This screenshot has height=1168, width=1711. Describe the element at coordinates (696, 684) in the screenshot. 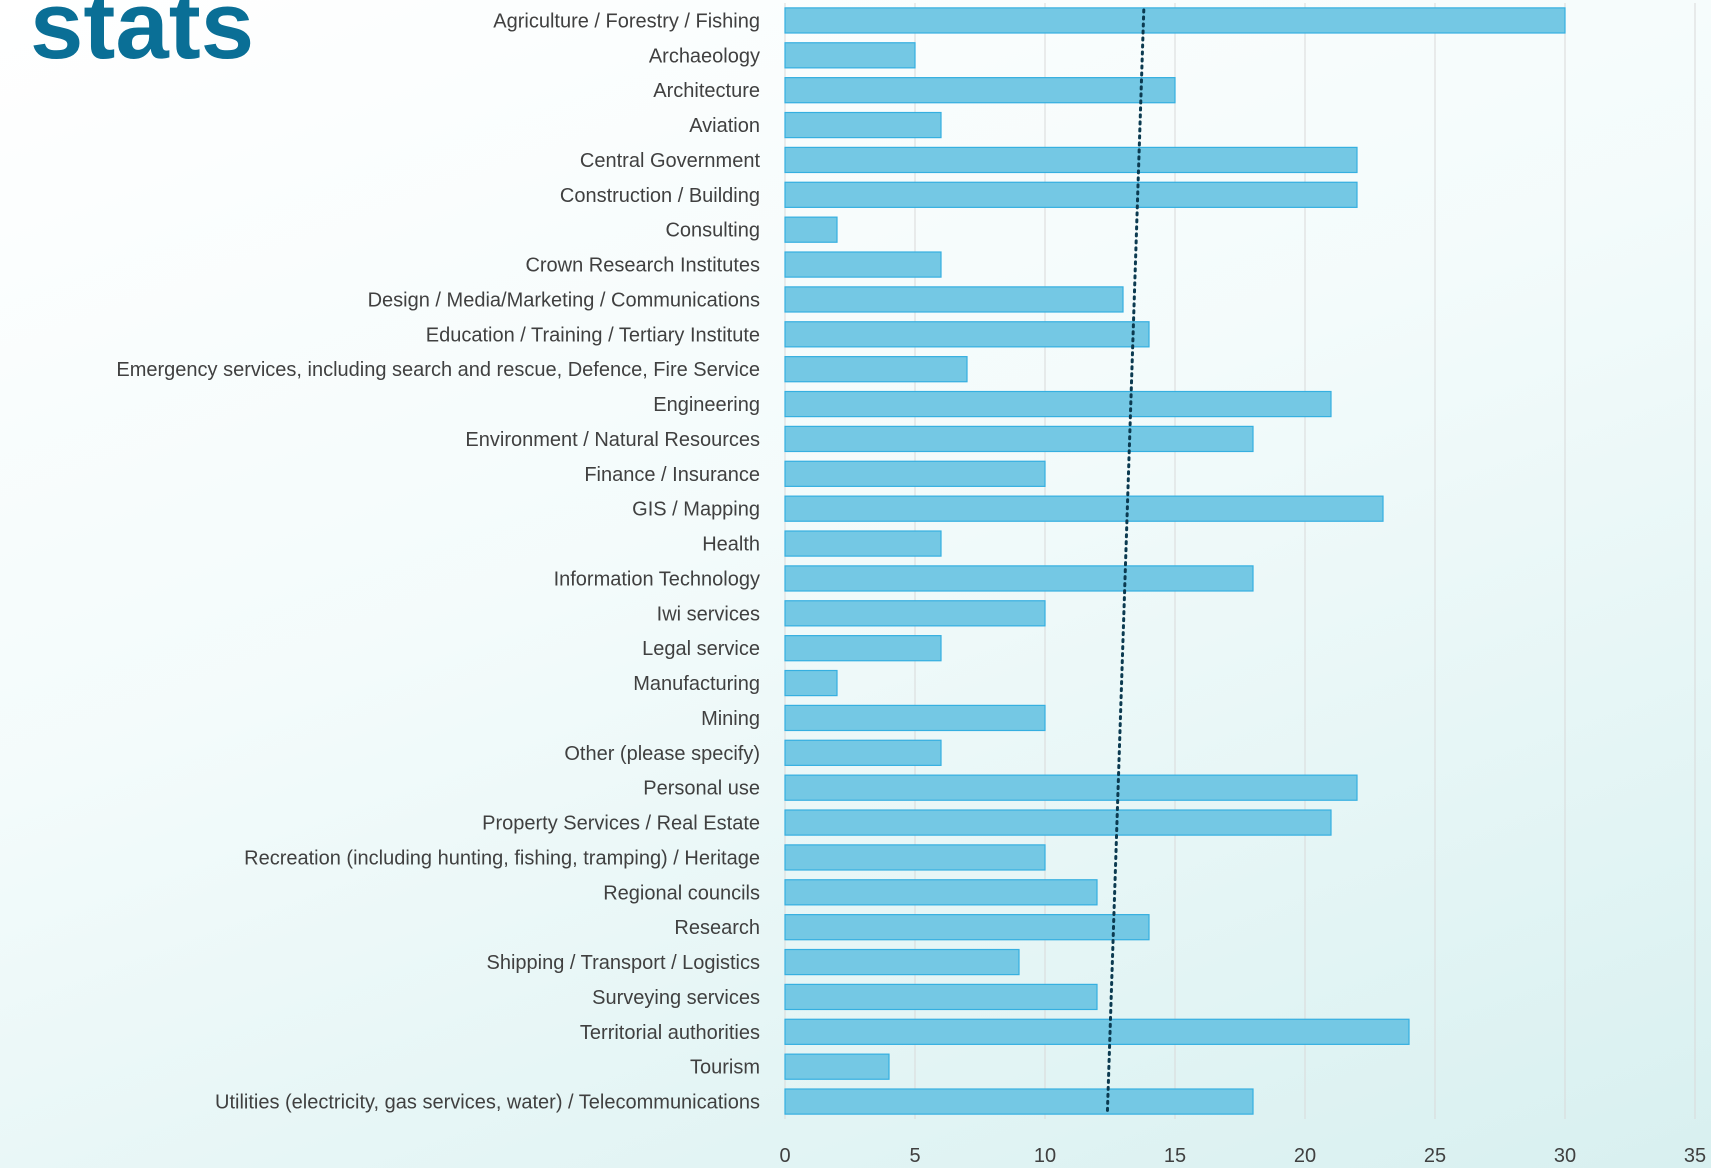

I see `y-tick-label: Manufacturing` at that location.